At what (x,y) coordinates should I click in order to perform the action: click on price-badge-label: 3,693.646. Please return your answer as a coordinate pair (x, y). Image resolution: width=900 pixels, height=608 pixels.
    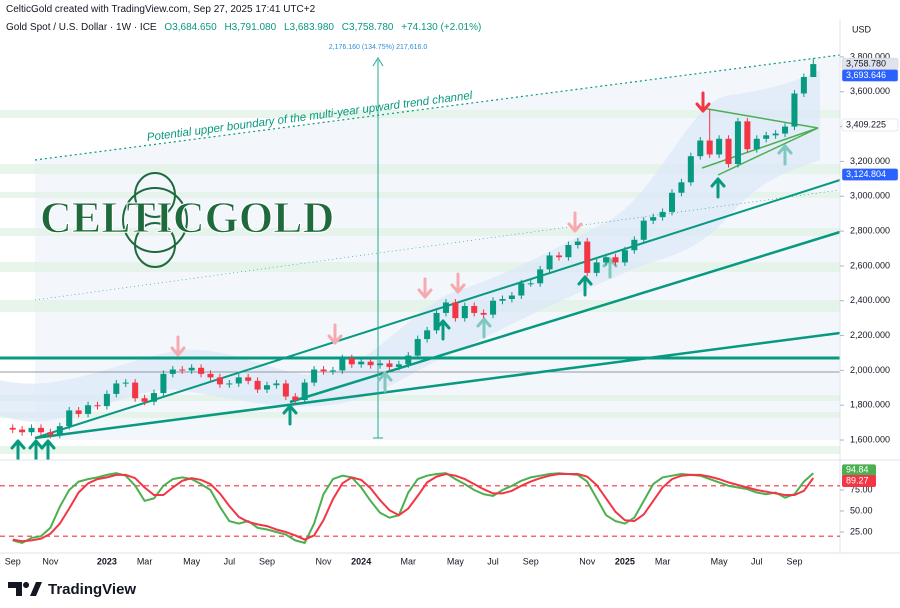
    Looking at the image, I should click on (866, 75).